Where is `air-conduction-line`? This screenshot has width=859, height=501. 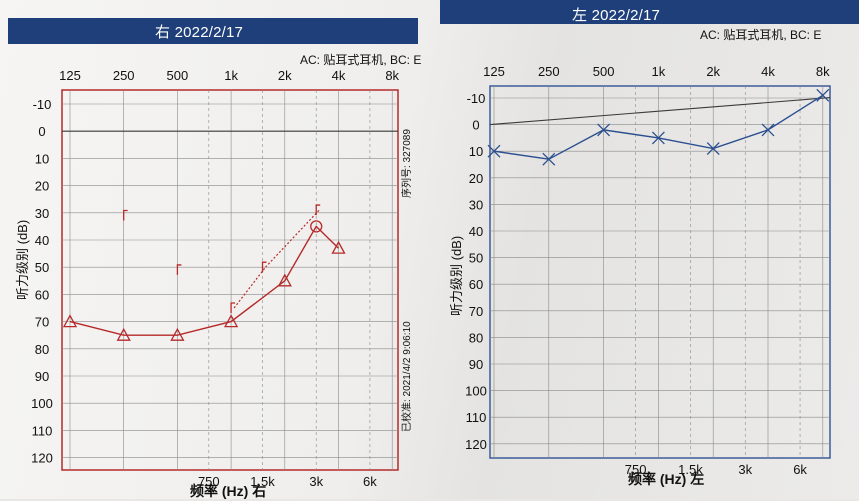
air-conduction-line is located at coordinates (204, 280).